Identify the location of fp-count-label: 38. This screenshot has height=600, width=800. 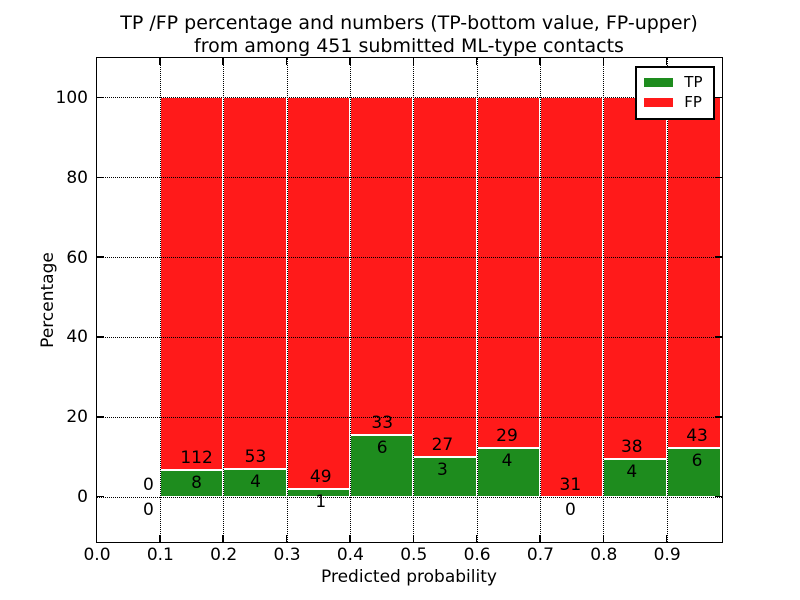
(631, 446).